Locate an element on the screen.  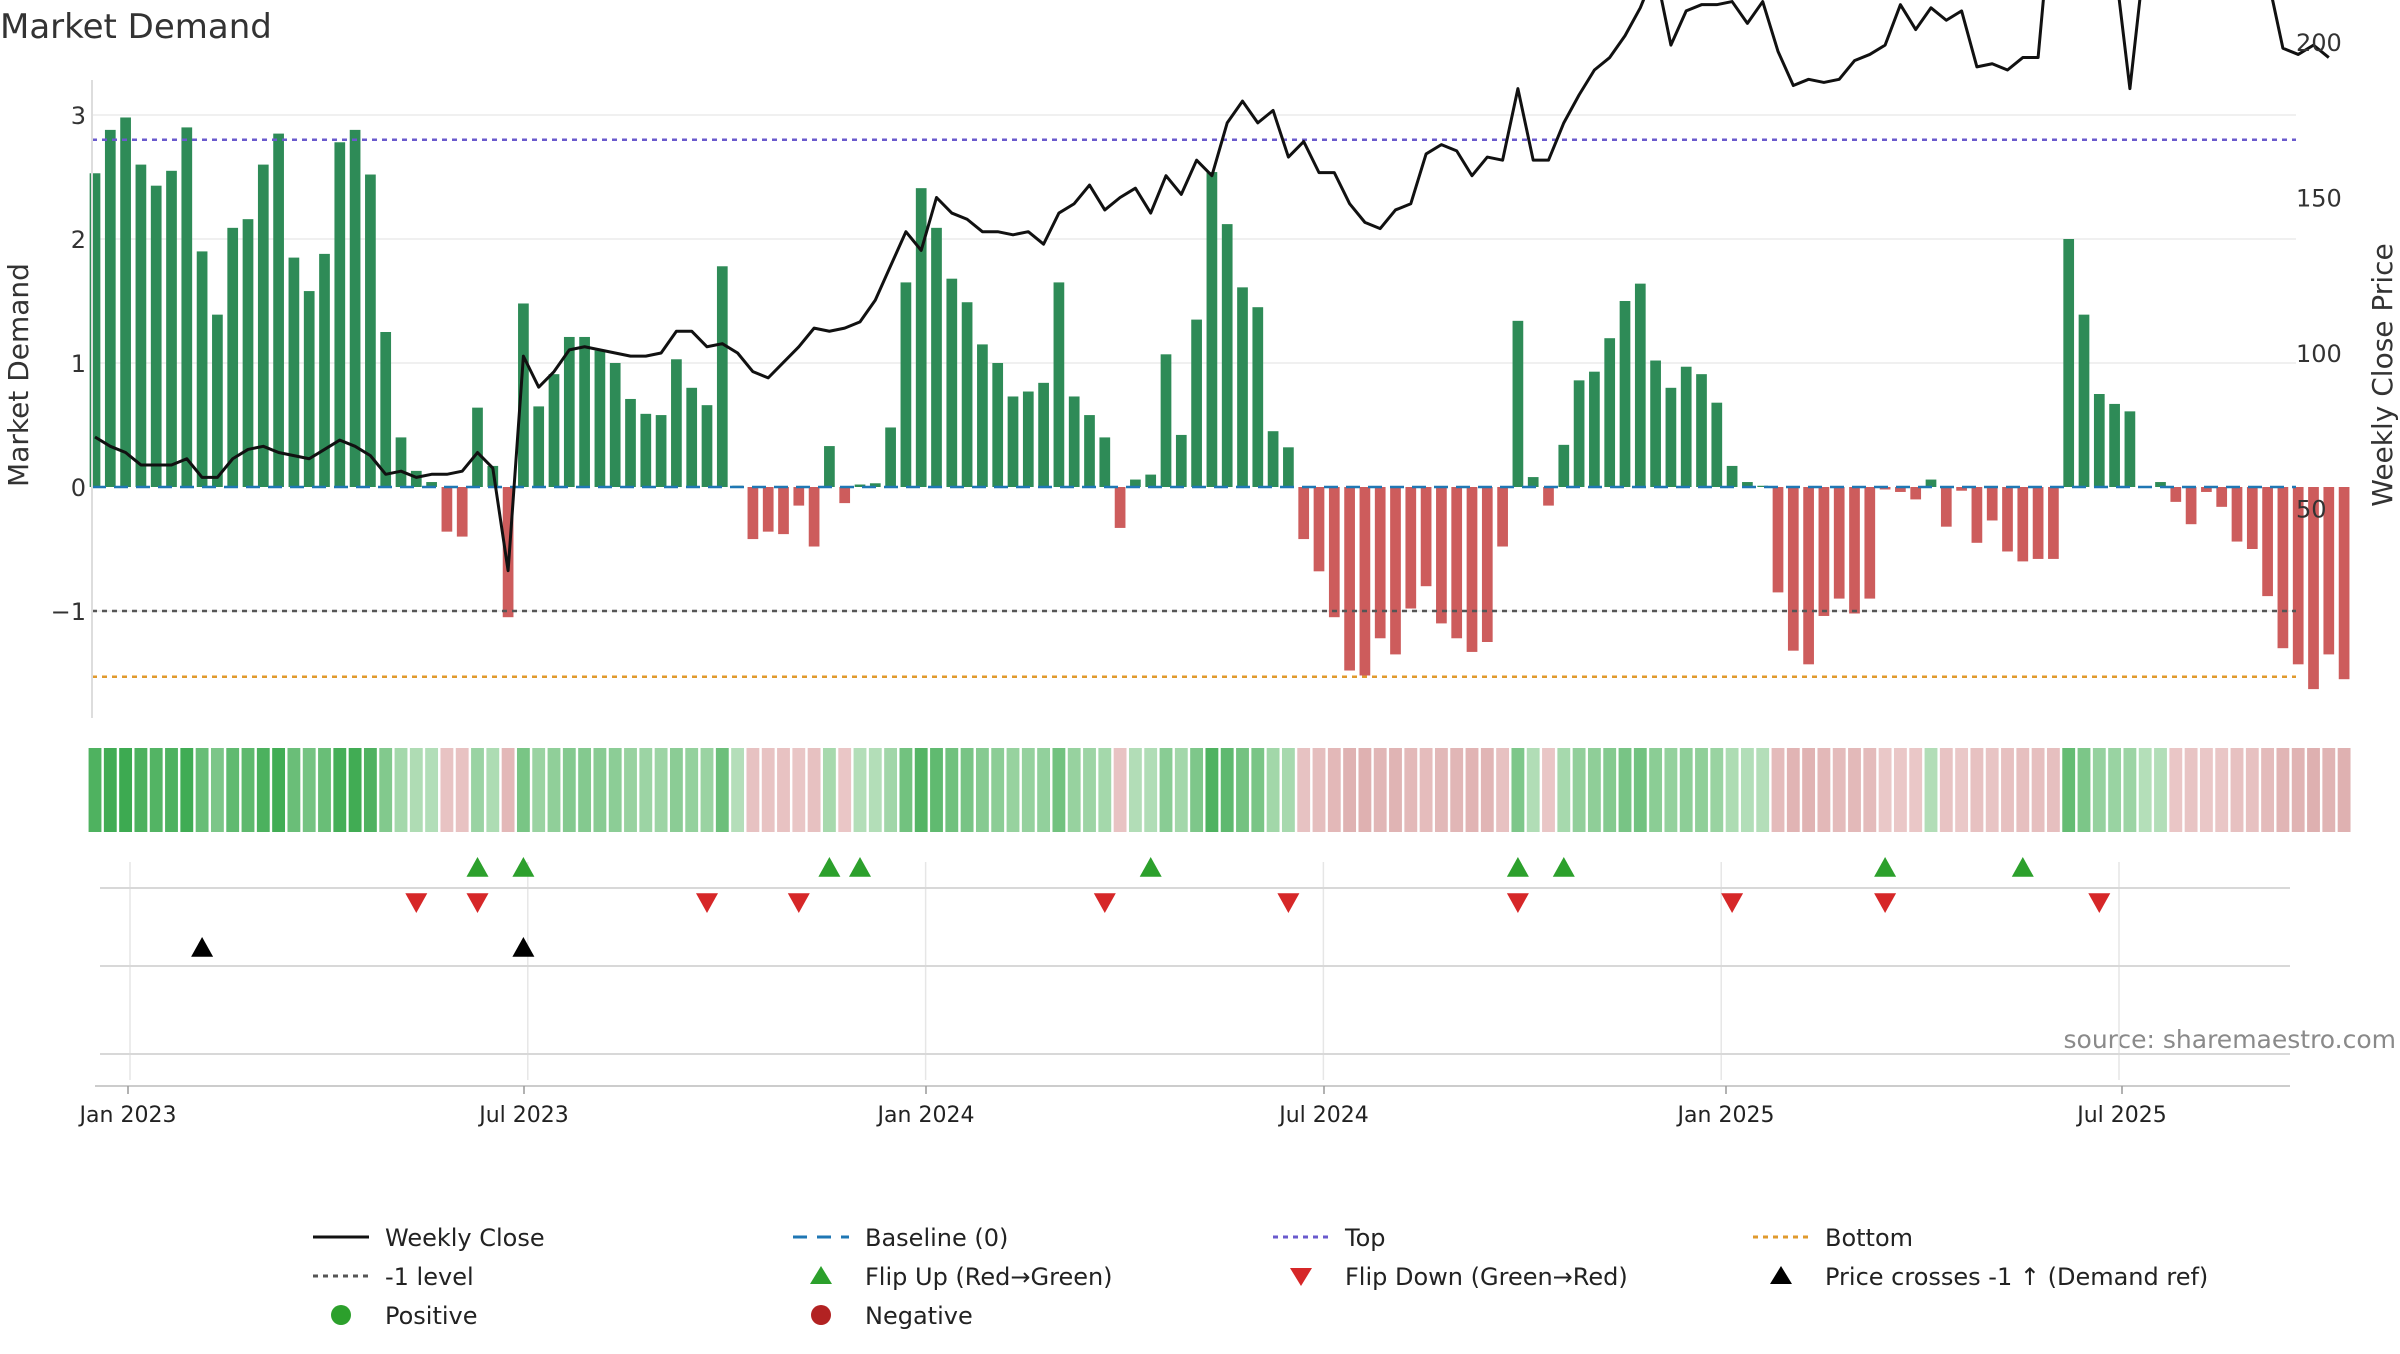
legend-item: Flip Up (Red→Green) is located at coordinates (961, 1277).